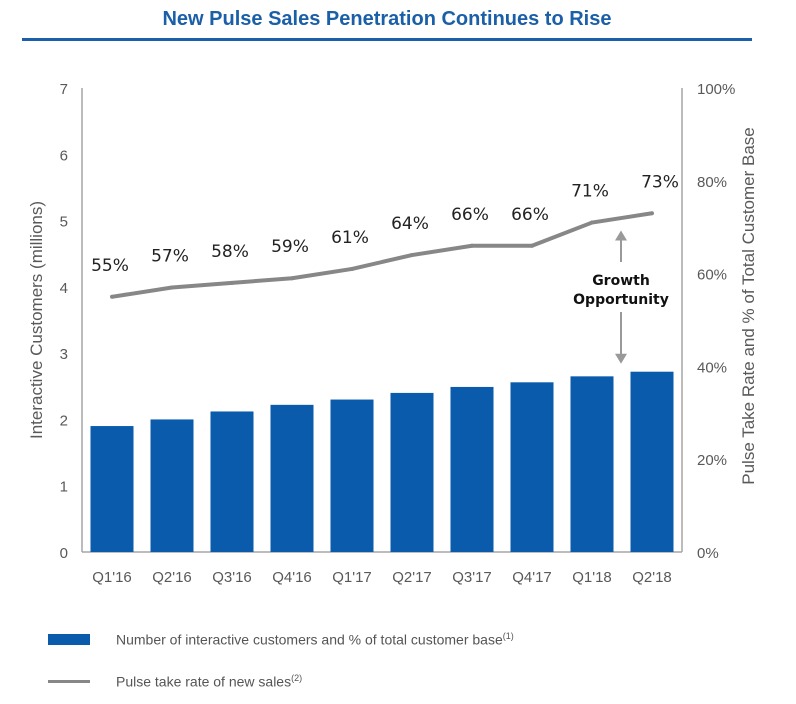  What do you see at coordinates (170, 257) in the screenshot?
I see `data-label: 57%` at bounding box center [170, 257].